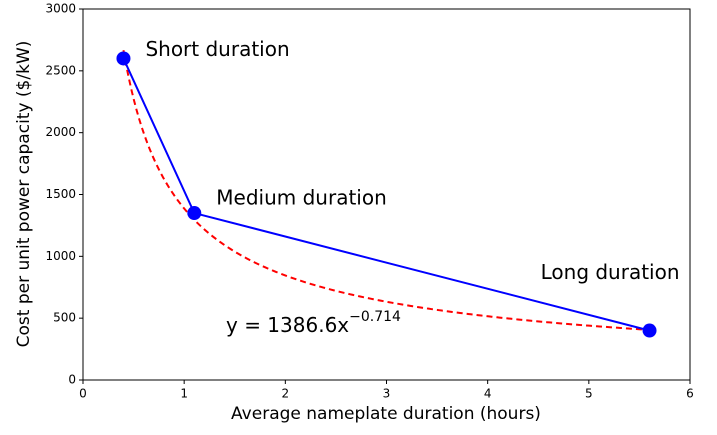 The width and height of the screenshot is (717, 435). I want to click on x-axis-label: Average nameplate duration (hours), so click(386, 414).